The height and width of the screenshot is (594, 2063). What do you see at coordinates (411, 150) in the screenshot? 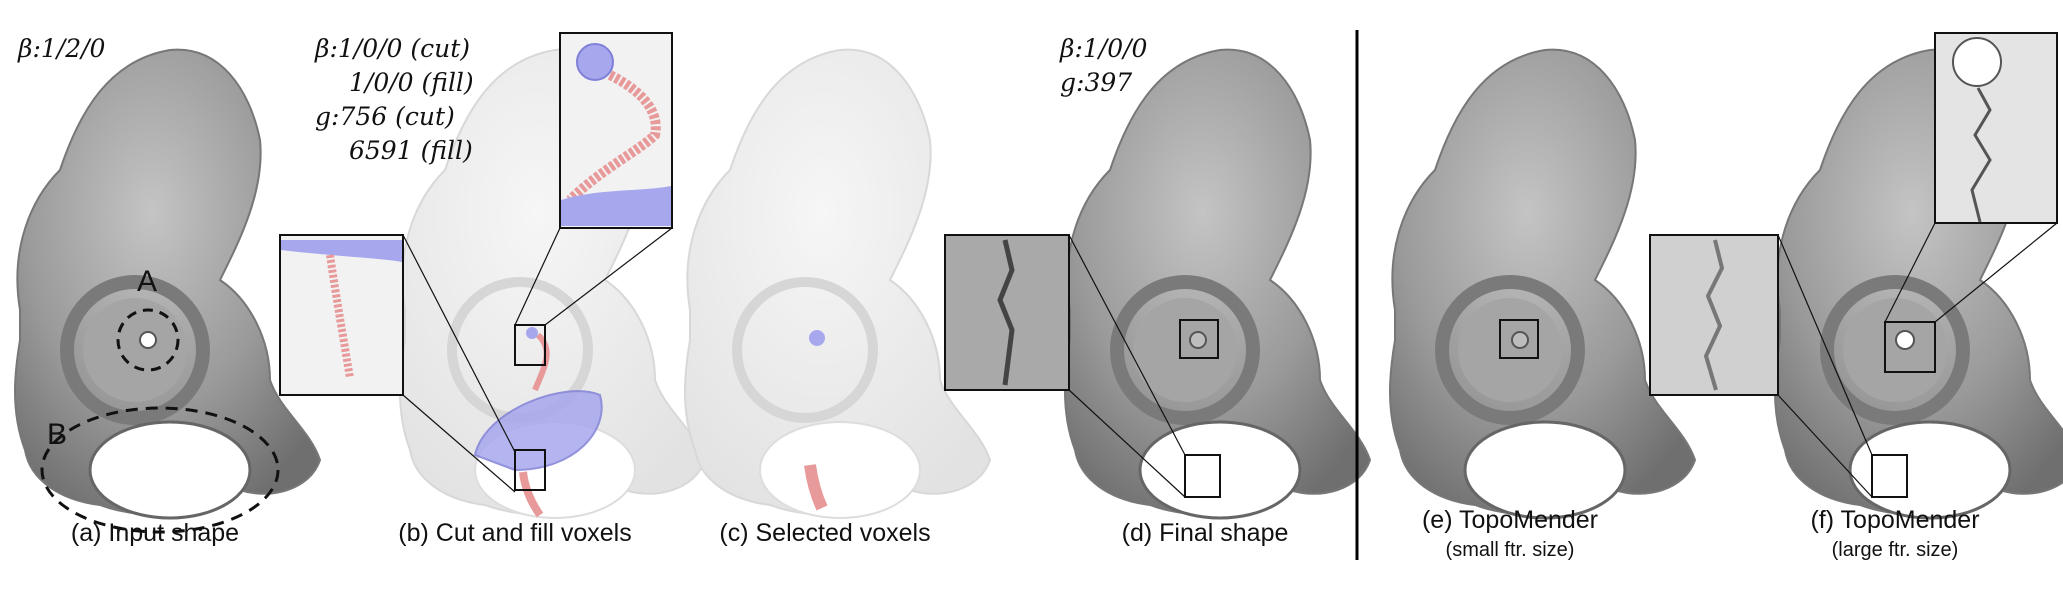
I see `panel-b-g-fill: 6591 (fill)` at bounding box center [411, 150].